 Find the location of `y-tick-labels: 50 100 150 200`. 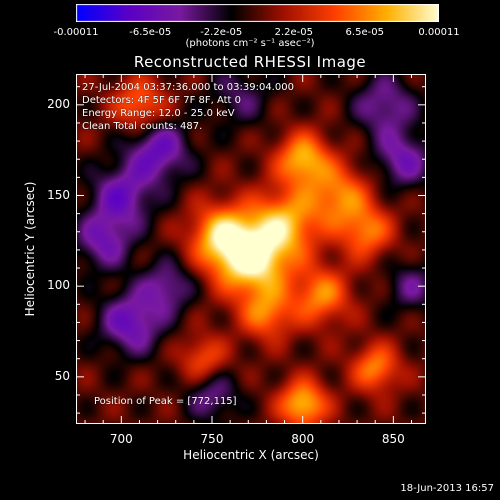

y-tick-labels: 50 100 150 200 is located at coordinates (50, 250).